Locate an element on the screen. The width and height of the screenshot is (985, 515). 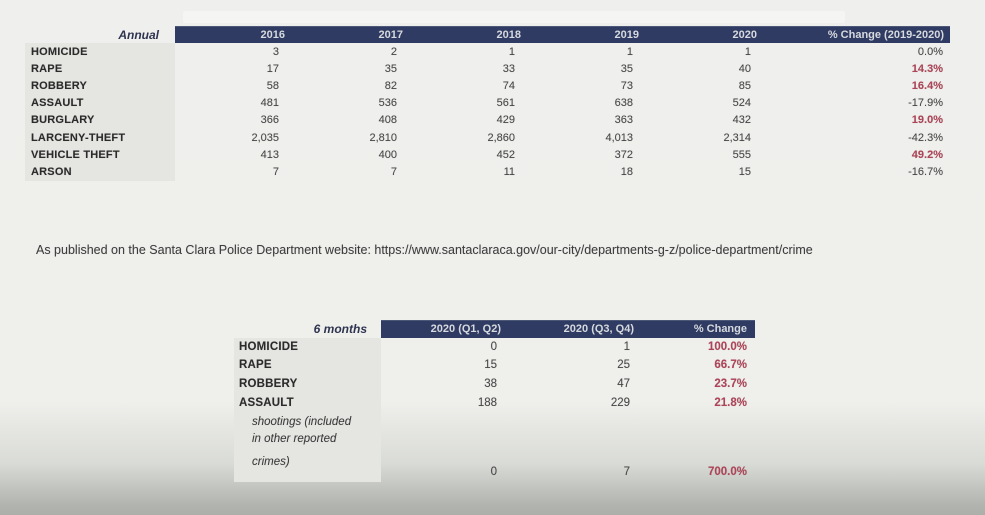
value-cell: 17 is located at coordinates (272, 68).